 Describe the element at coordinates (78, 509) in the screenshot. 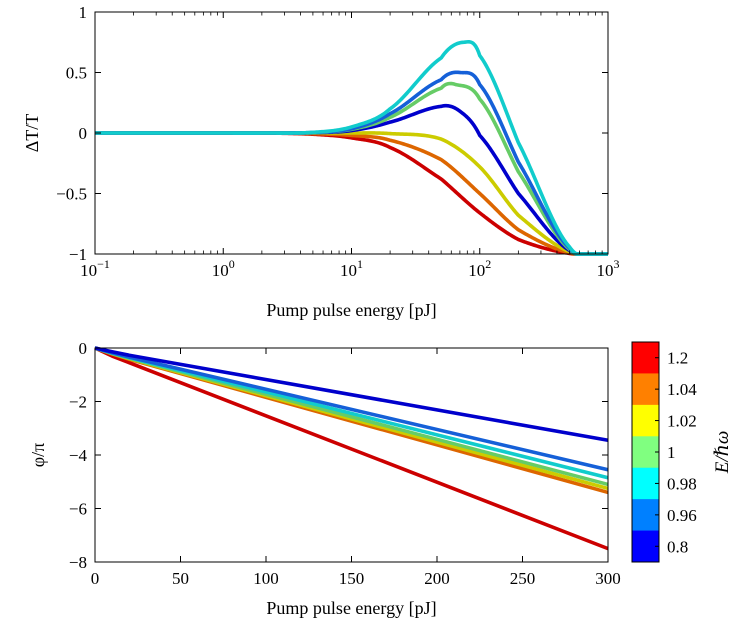

I see `y-tick-label: −6` at that location.